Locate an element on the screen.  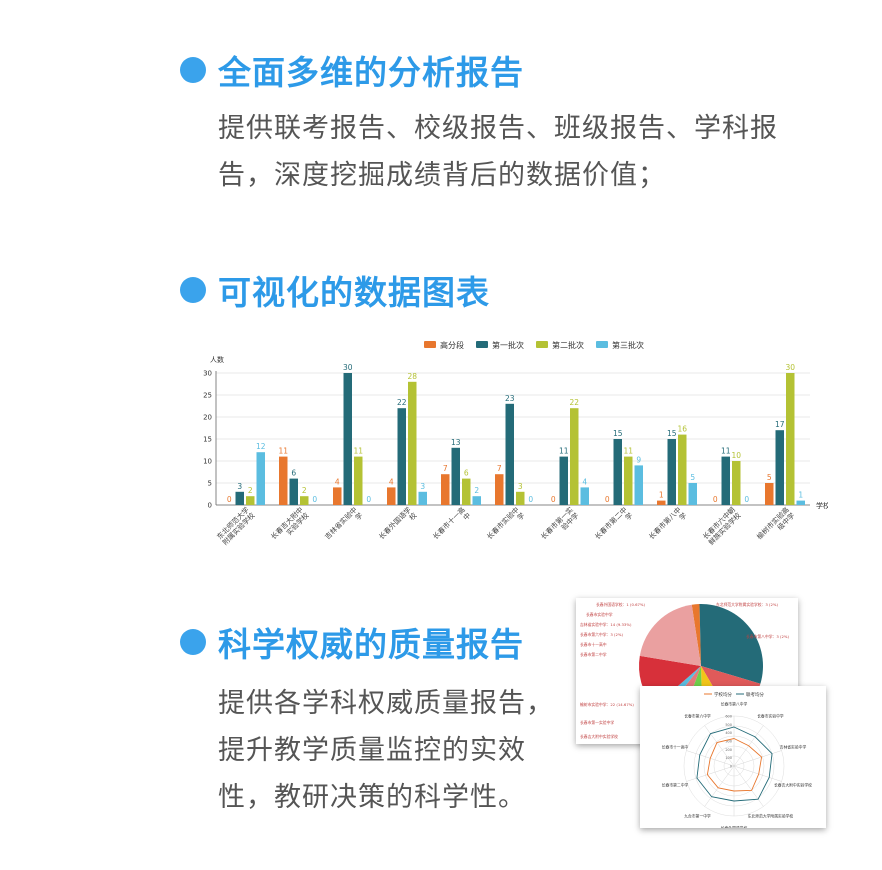
radar-tick-label: 300 is located at coordinates (728, 742).